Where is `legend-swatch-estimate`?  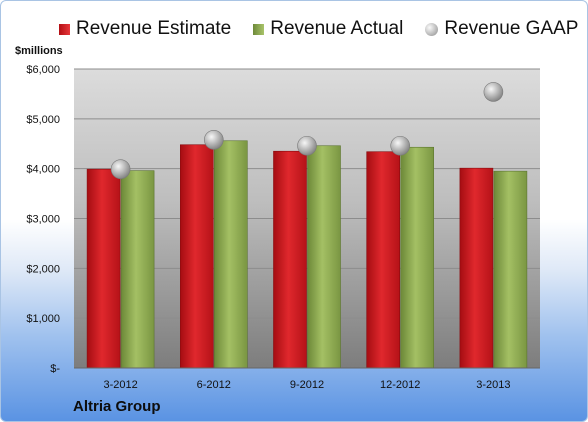 legend-swatch-estimate is located at coordinates (64, 29).